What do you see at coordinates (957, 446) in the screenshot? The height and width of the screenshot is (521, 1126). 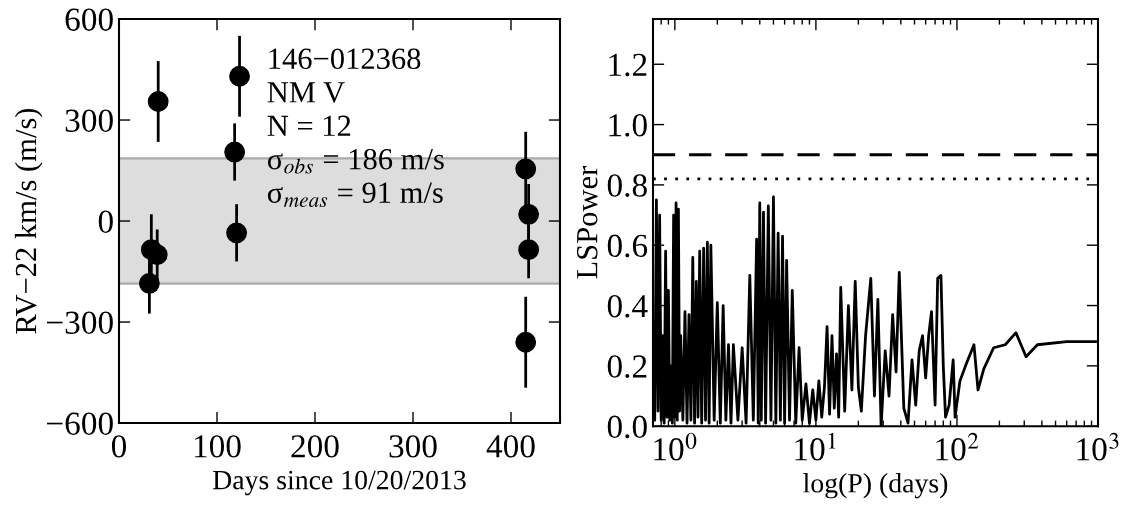 I see `x-tick-label: 10$^{2}$` at bounding box center [957, 446].